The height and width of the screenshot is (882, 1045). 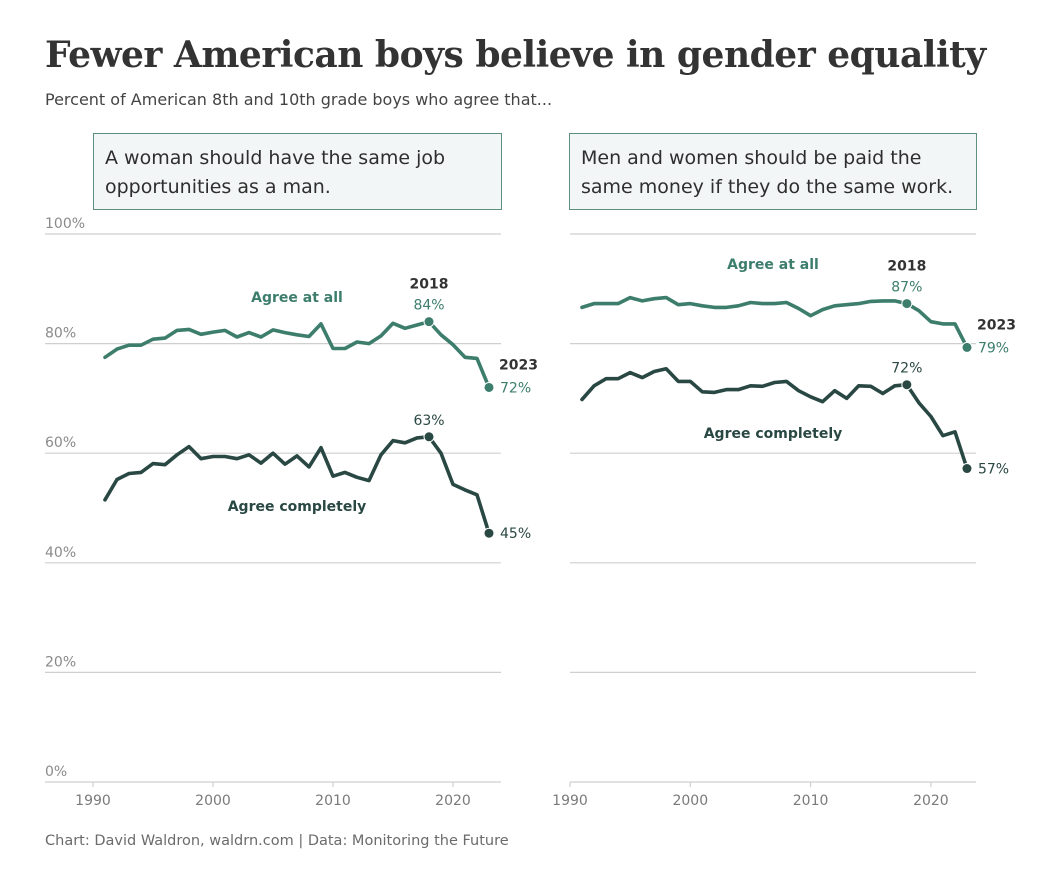 I want to click on y-tick-label: 80%, so click(x=60, y=334).